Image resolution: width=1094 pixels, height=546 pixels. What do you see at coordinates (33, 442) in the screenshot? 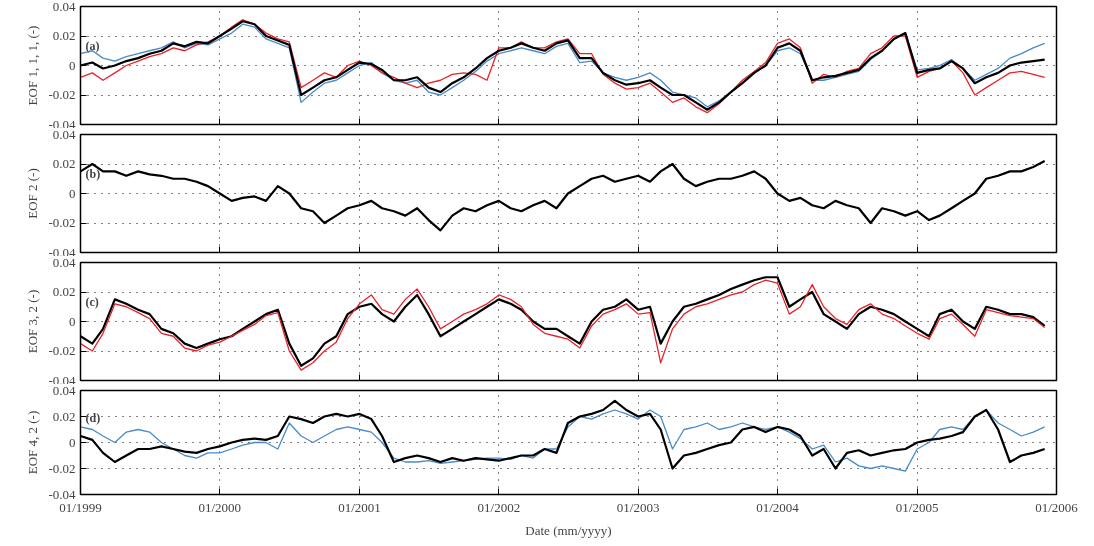
I see `y-axis-title: EOF 4, 2 (-)` at bounding box center [33, 442].